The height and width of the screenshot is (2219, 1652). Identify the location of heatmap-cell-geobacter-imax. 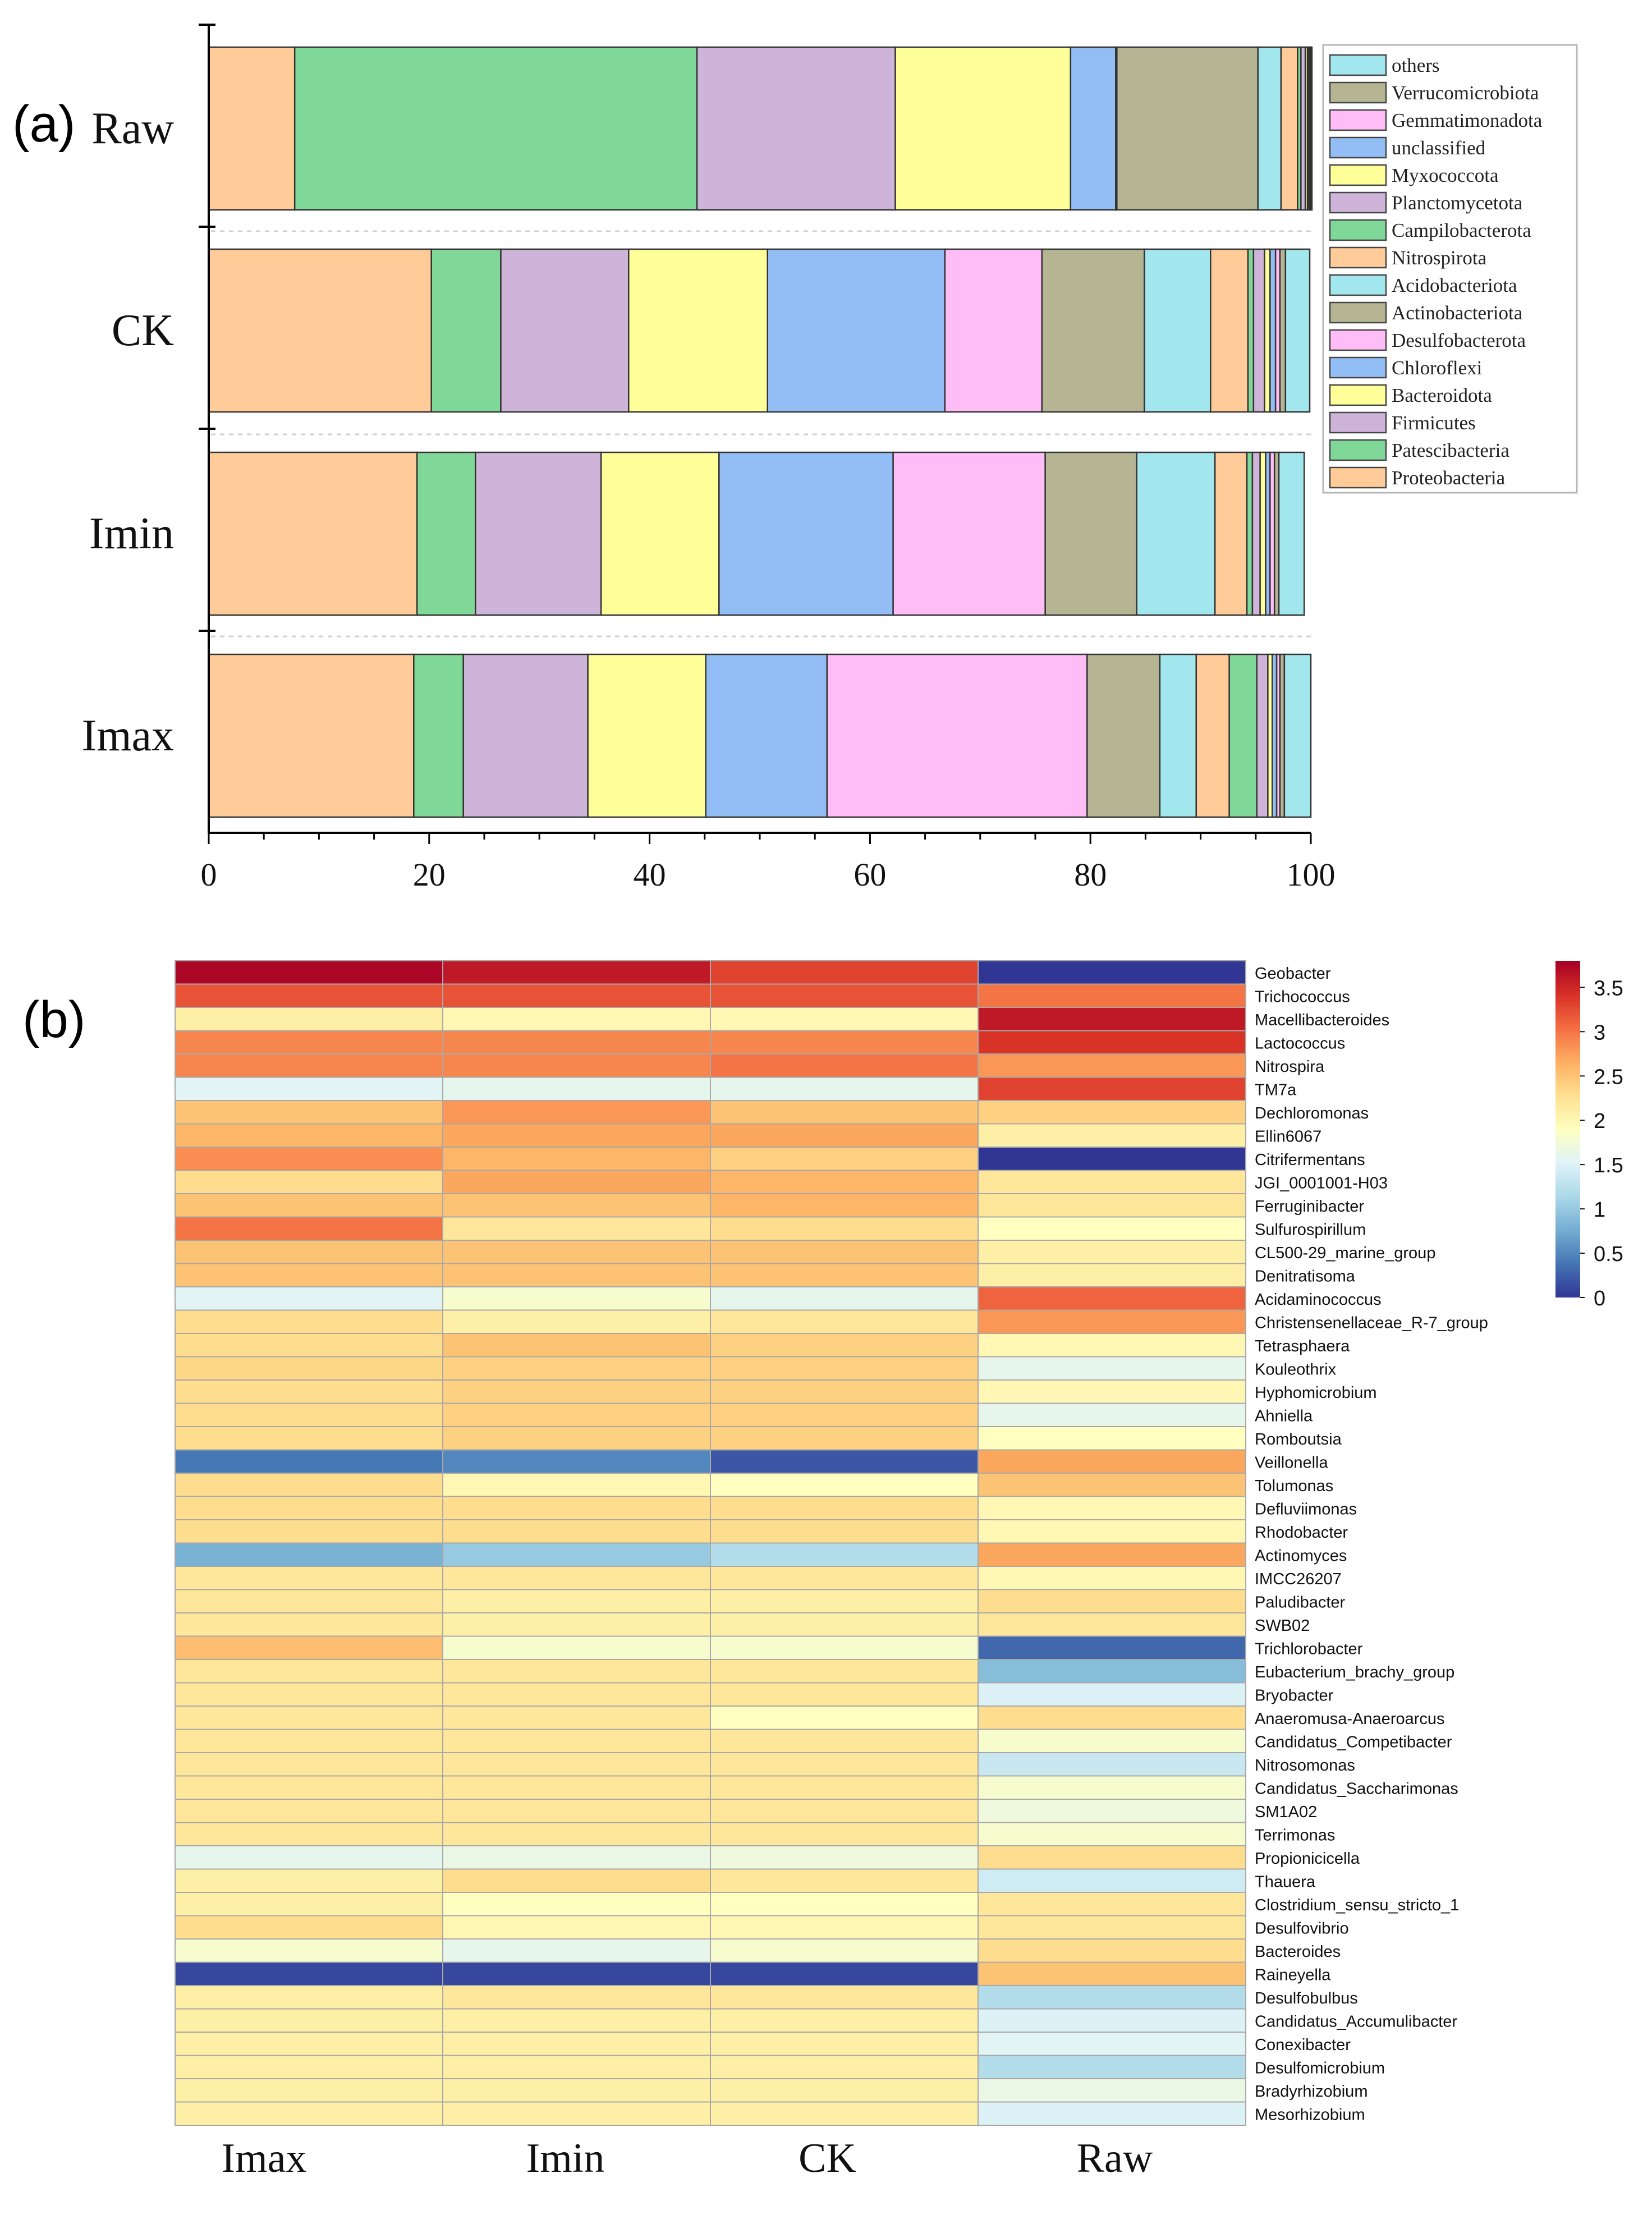
(309, 972).